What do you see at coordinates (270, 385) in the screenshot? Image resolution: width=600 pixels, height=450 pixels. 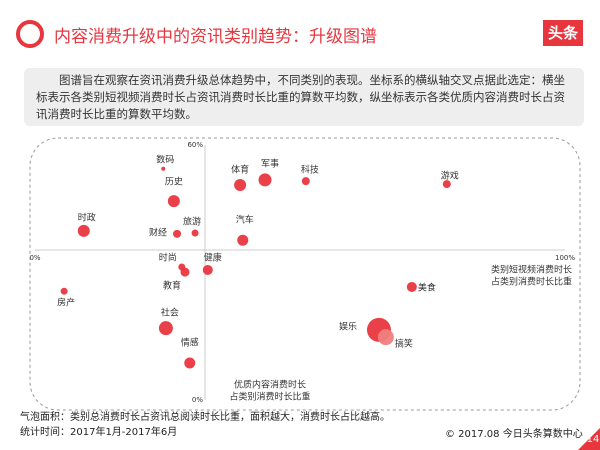 I see `y-axis-label: 优质内容消费时长` at bounding box center [270, 385].